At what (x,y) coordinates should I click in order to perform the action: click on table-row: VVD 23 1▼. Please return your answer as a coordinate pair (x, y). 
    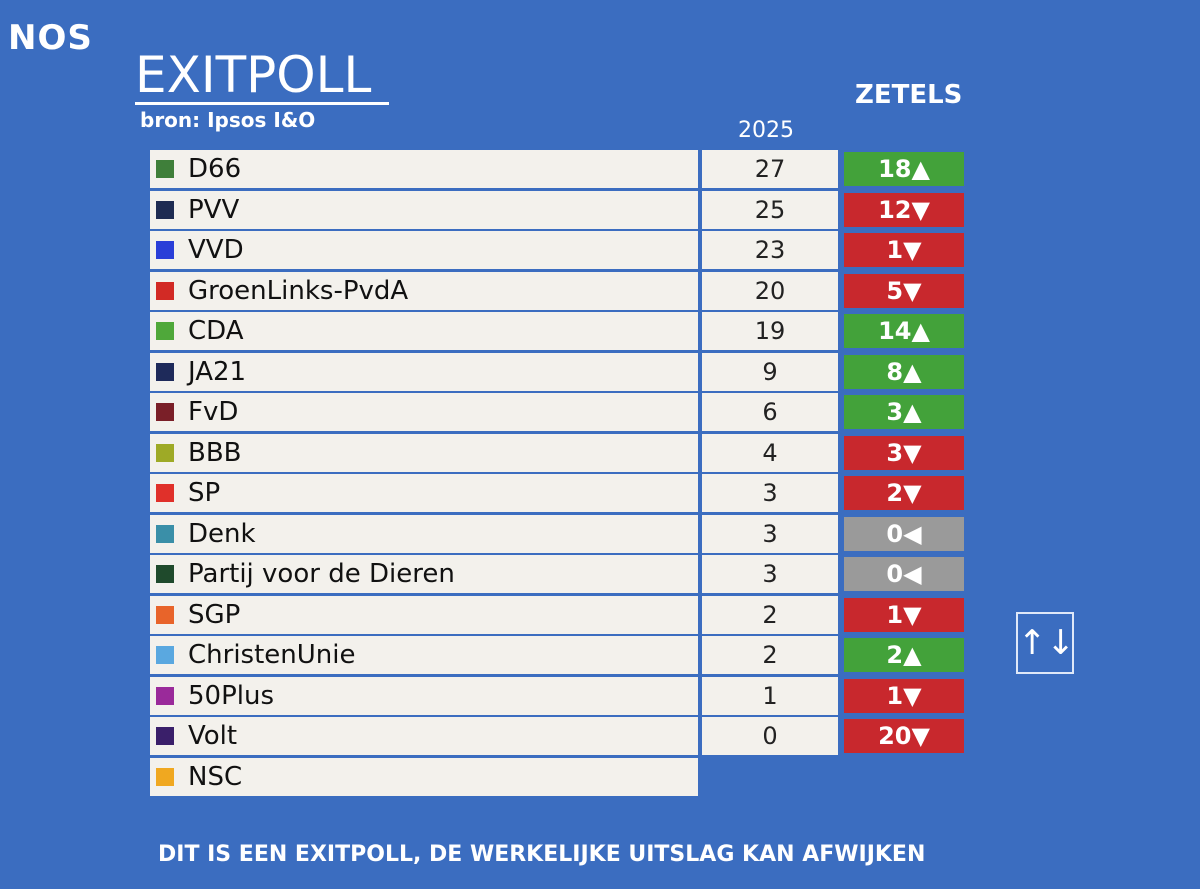
    Looking at the image, I should click on (560, 250).